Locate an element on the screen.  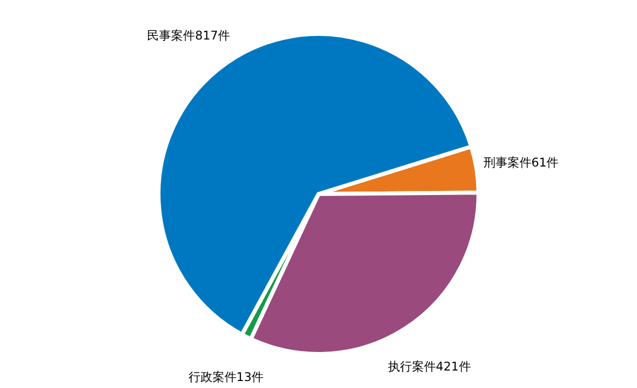
slice-label: 民事案件817件 is located at coordinates (188, 35).